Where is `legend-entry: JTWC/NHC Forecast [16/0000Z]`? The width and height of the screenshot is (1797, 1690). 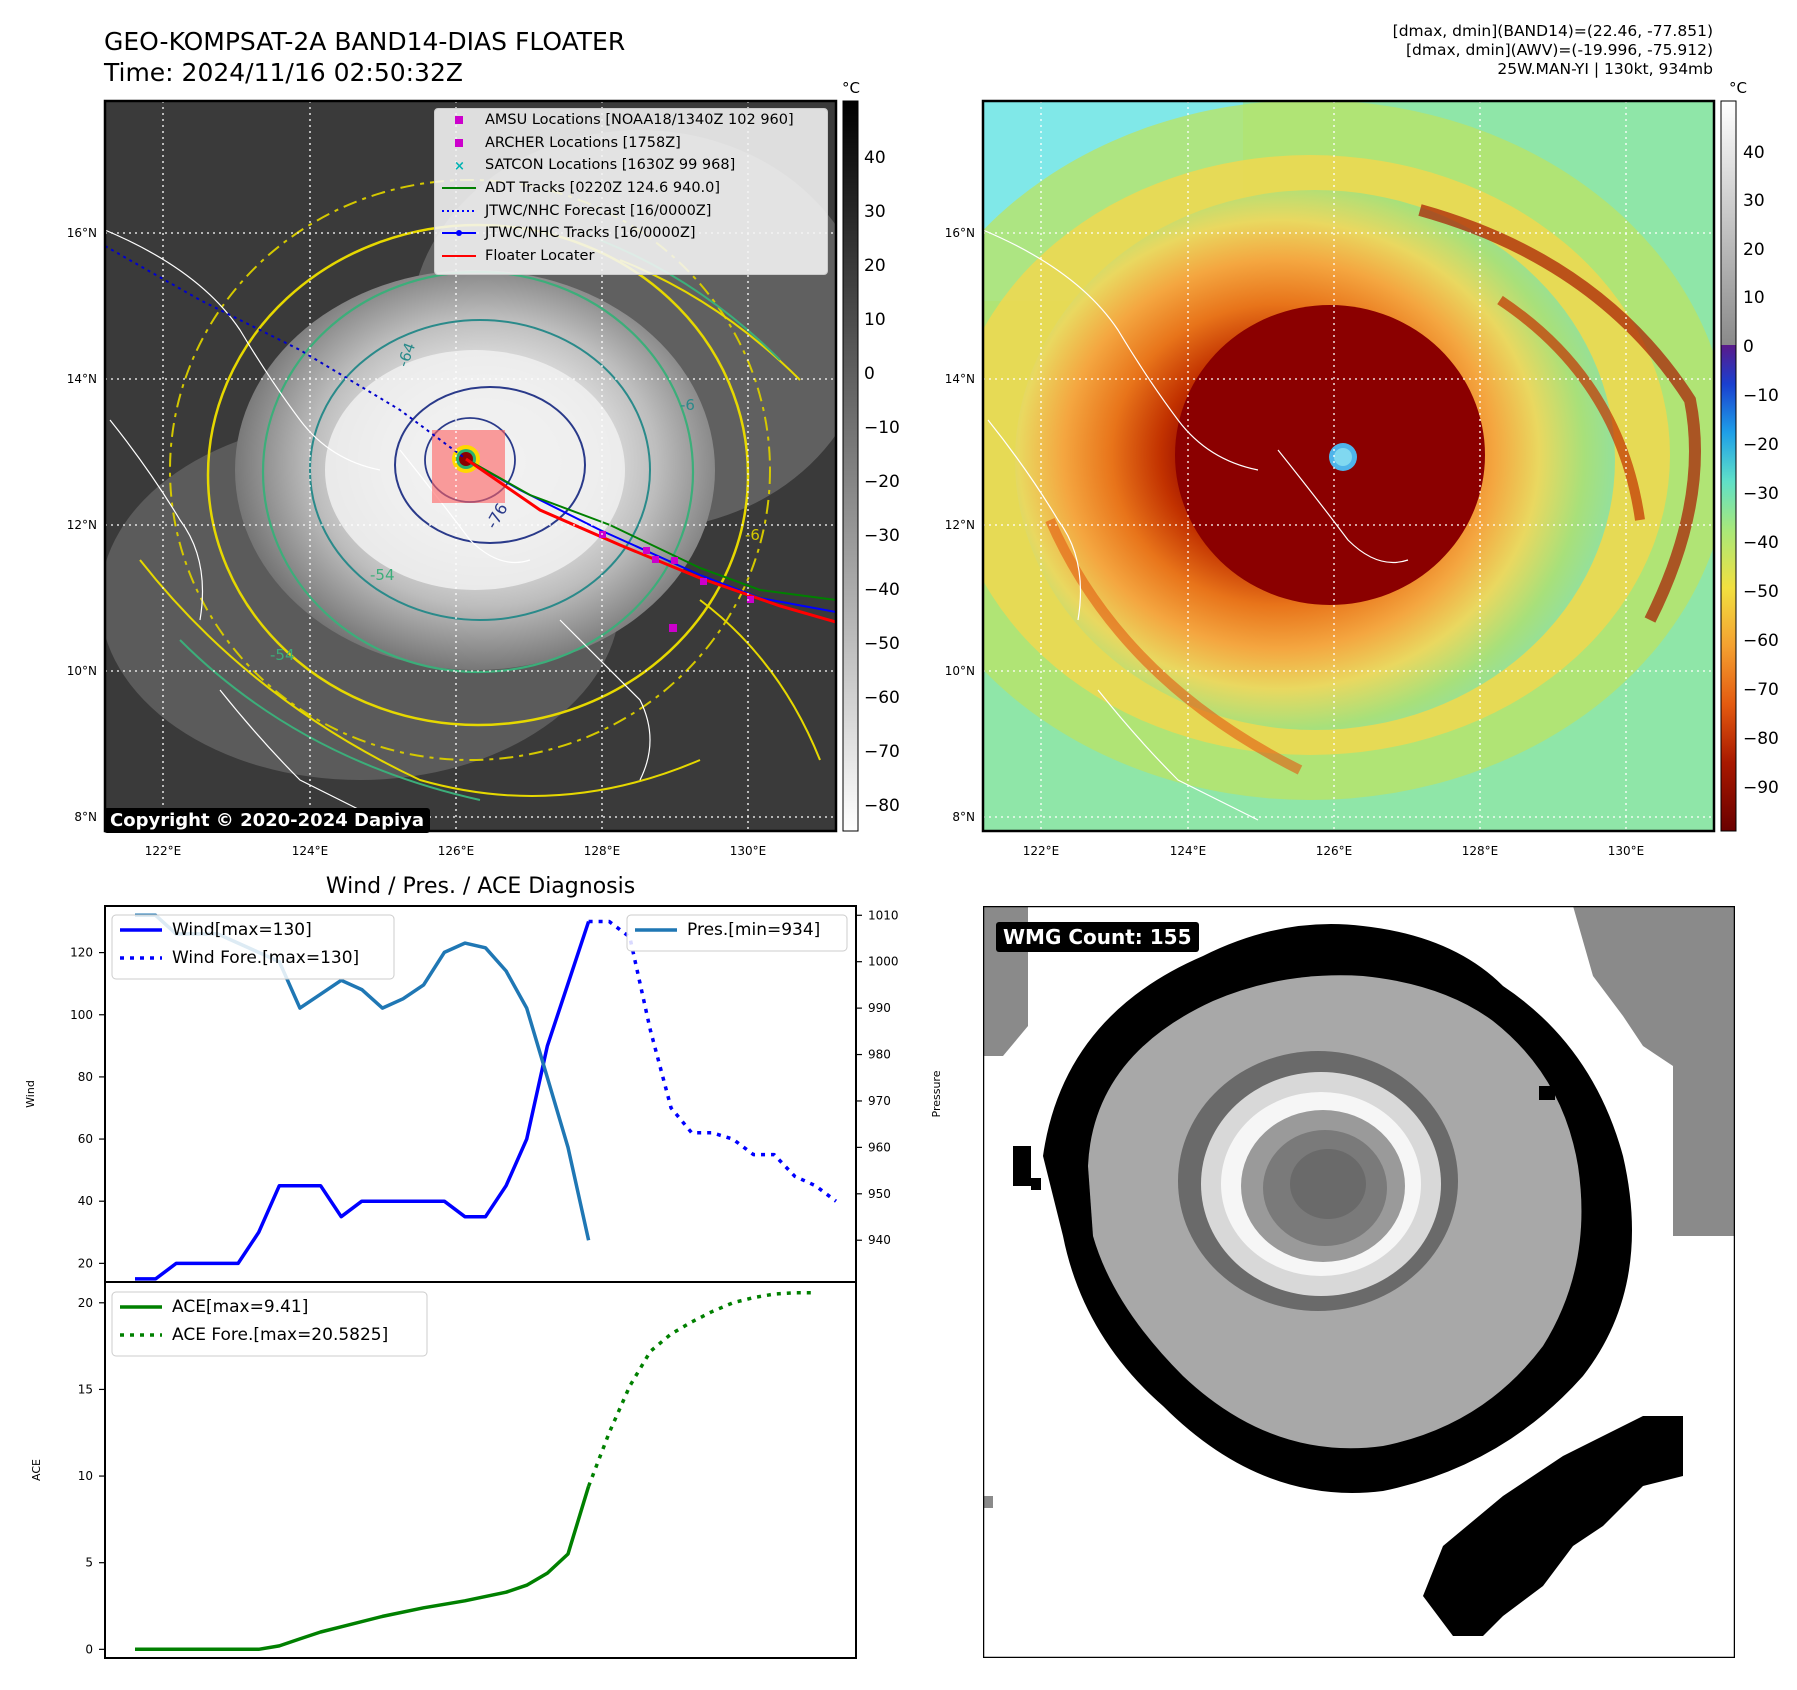 legend-entry: JTWC/NHC Forecast [16/0000Z] is located at coordinates (631, 210).